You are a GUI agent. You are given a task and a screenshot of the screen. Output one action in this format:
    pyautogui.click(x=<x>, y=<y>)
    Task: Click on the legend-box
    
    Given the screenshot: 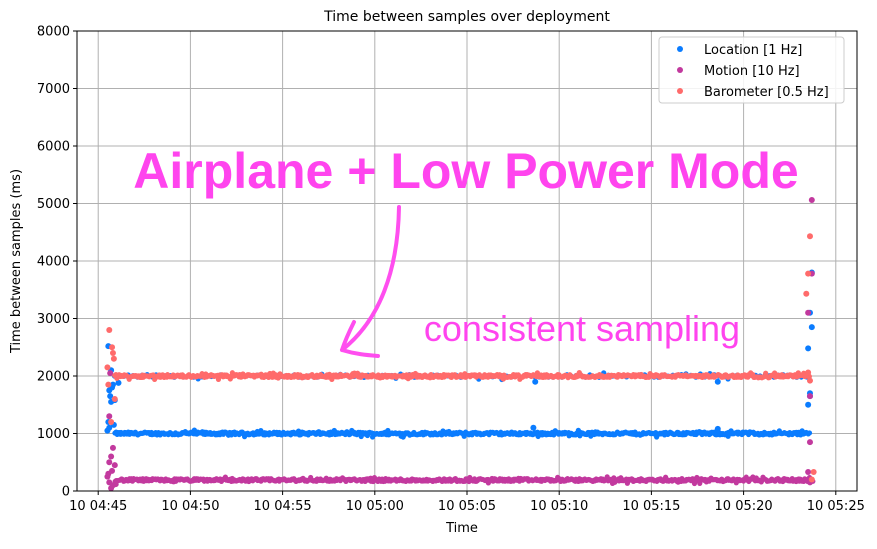 What is the action you would take?
    pyautogui.click(x=751, y=70)
    